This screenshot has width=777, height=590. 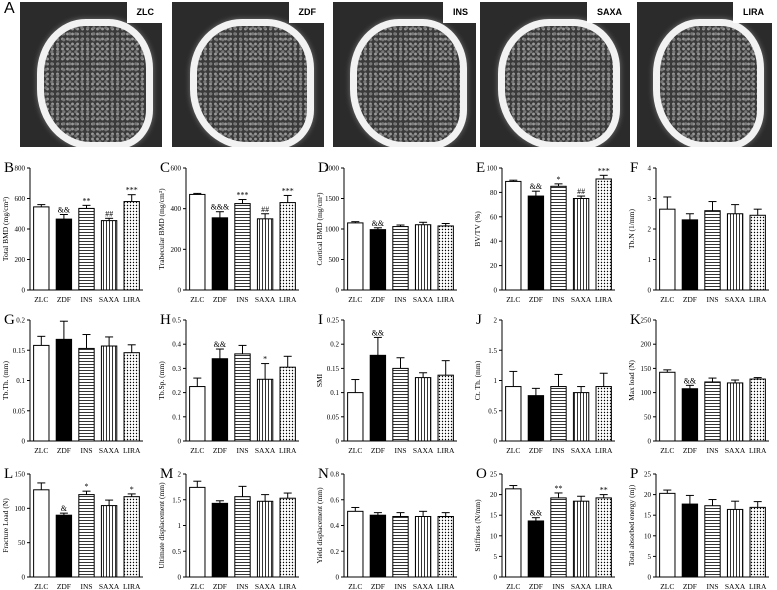 What do you see at coordinates (559, 179) in the screenshot?
I see `significance-marker: *` at bounding box center [559, 179].